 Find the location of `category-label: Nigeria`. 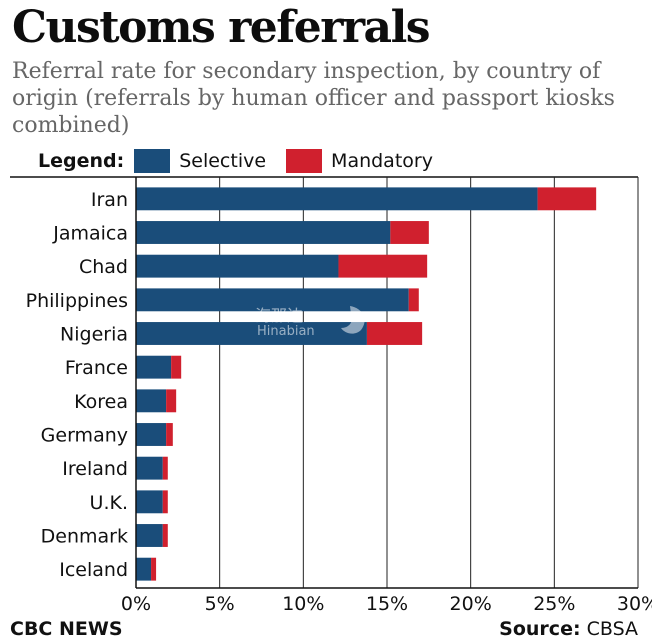

category-label: Nigeria is located at coordinates (94, 335).